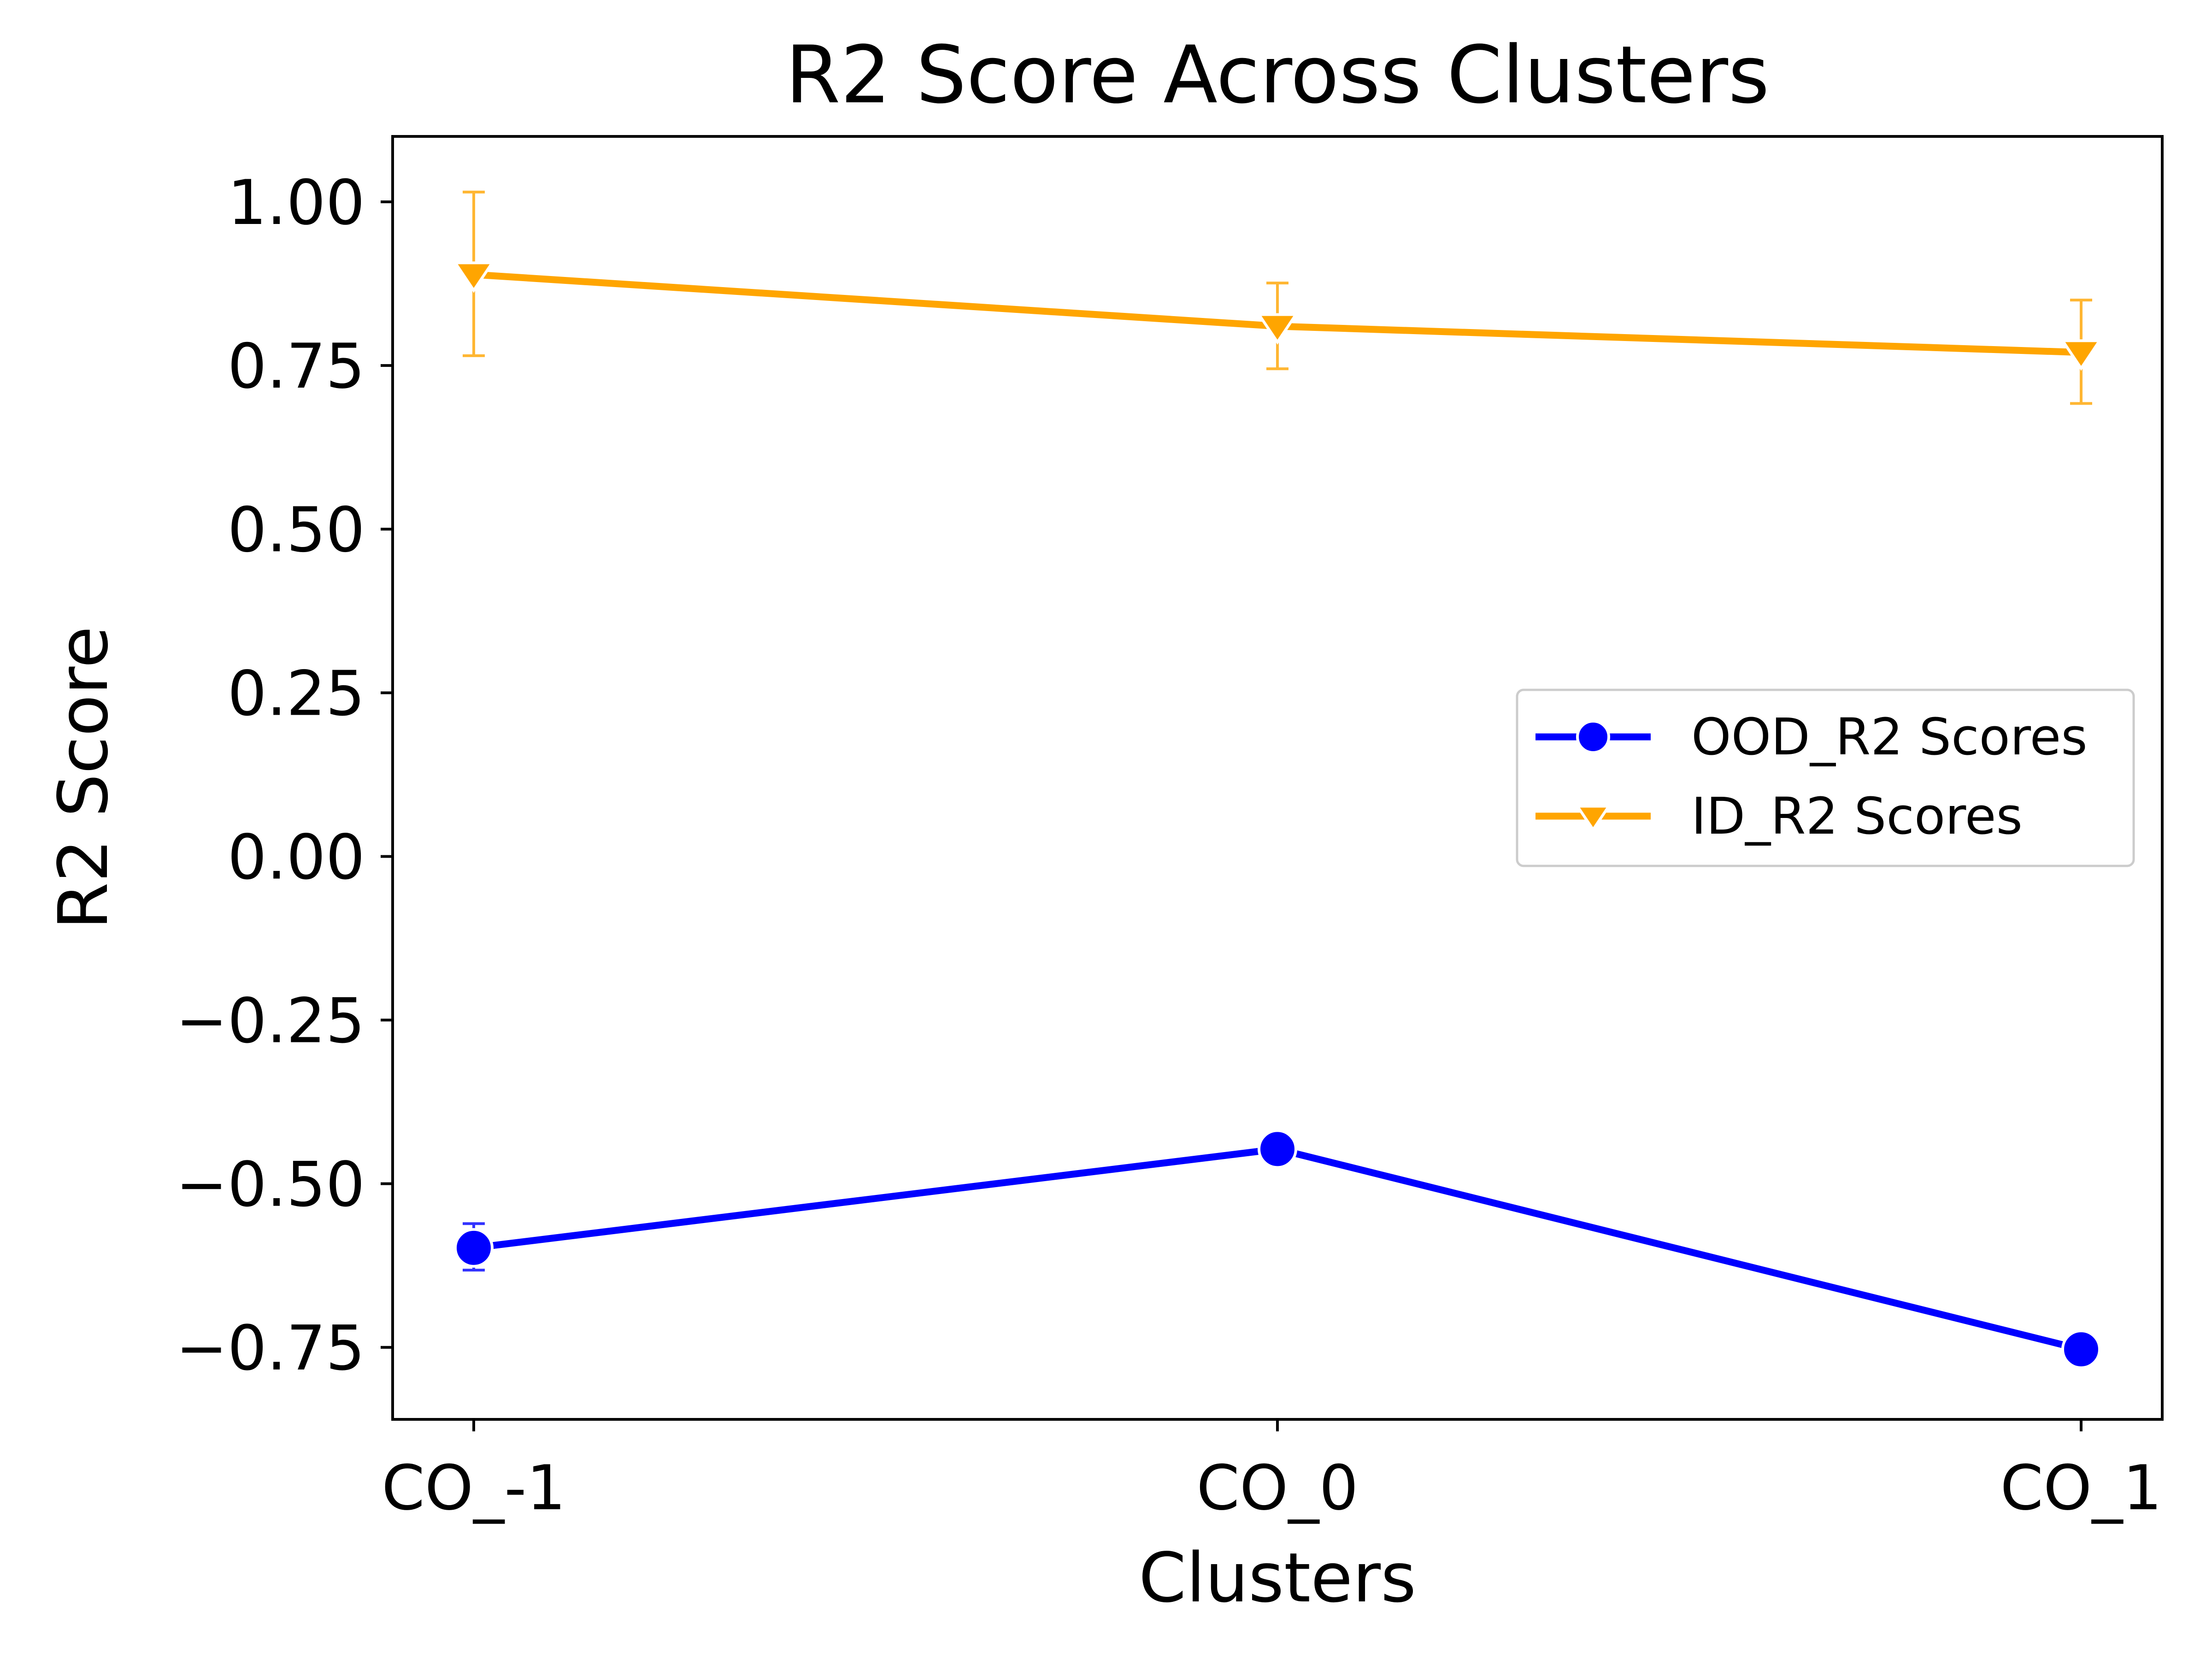  What do you see at coordinates (1857, 816) in the screenshot?
I see `legend-label: ID_R2 Scores` at bounding box center [1857, 816].